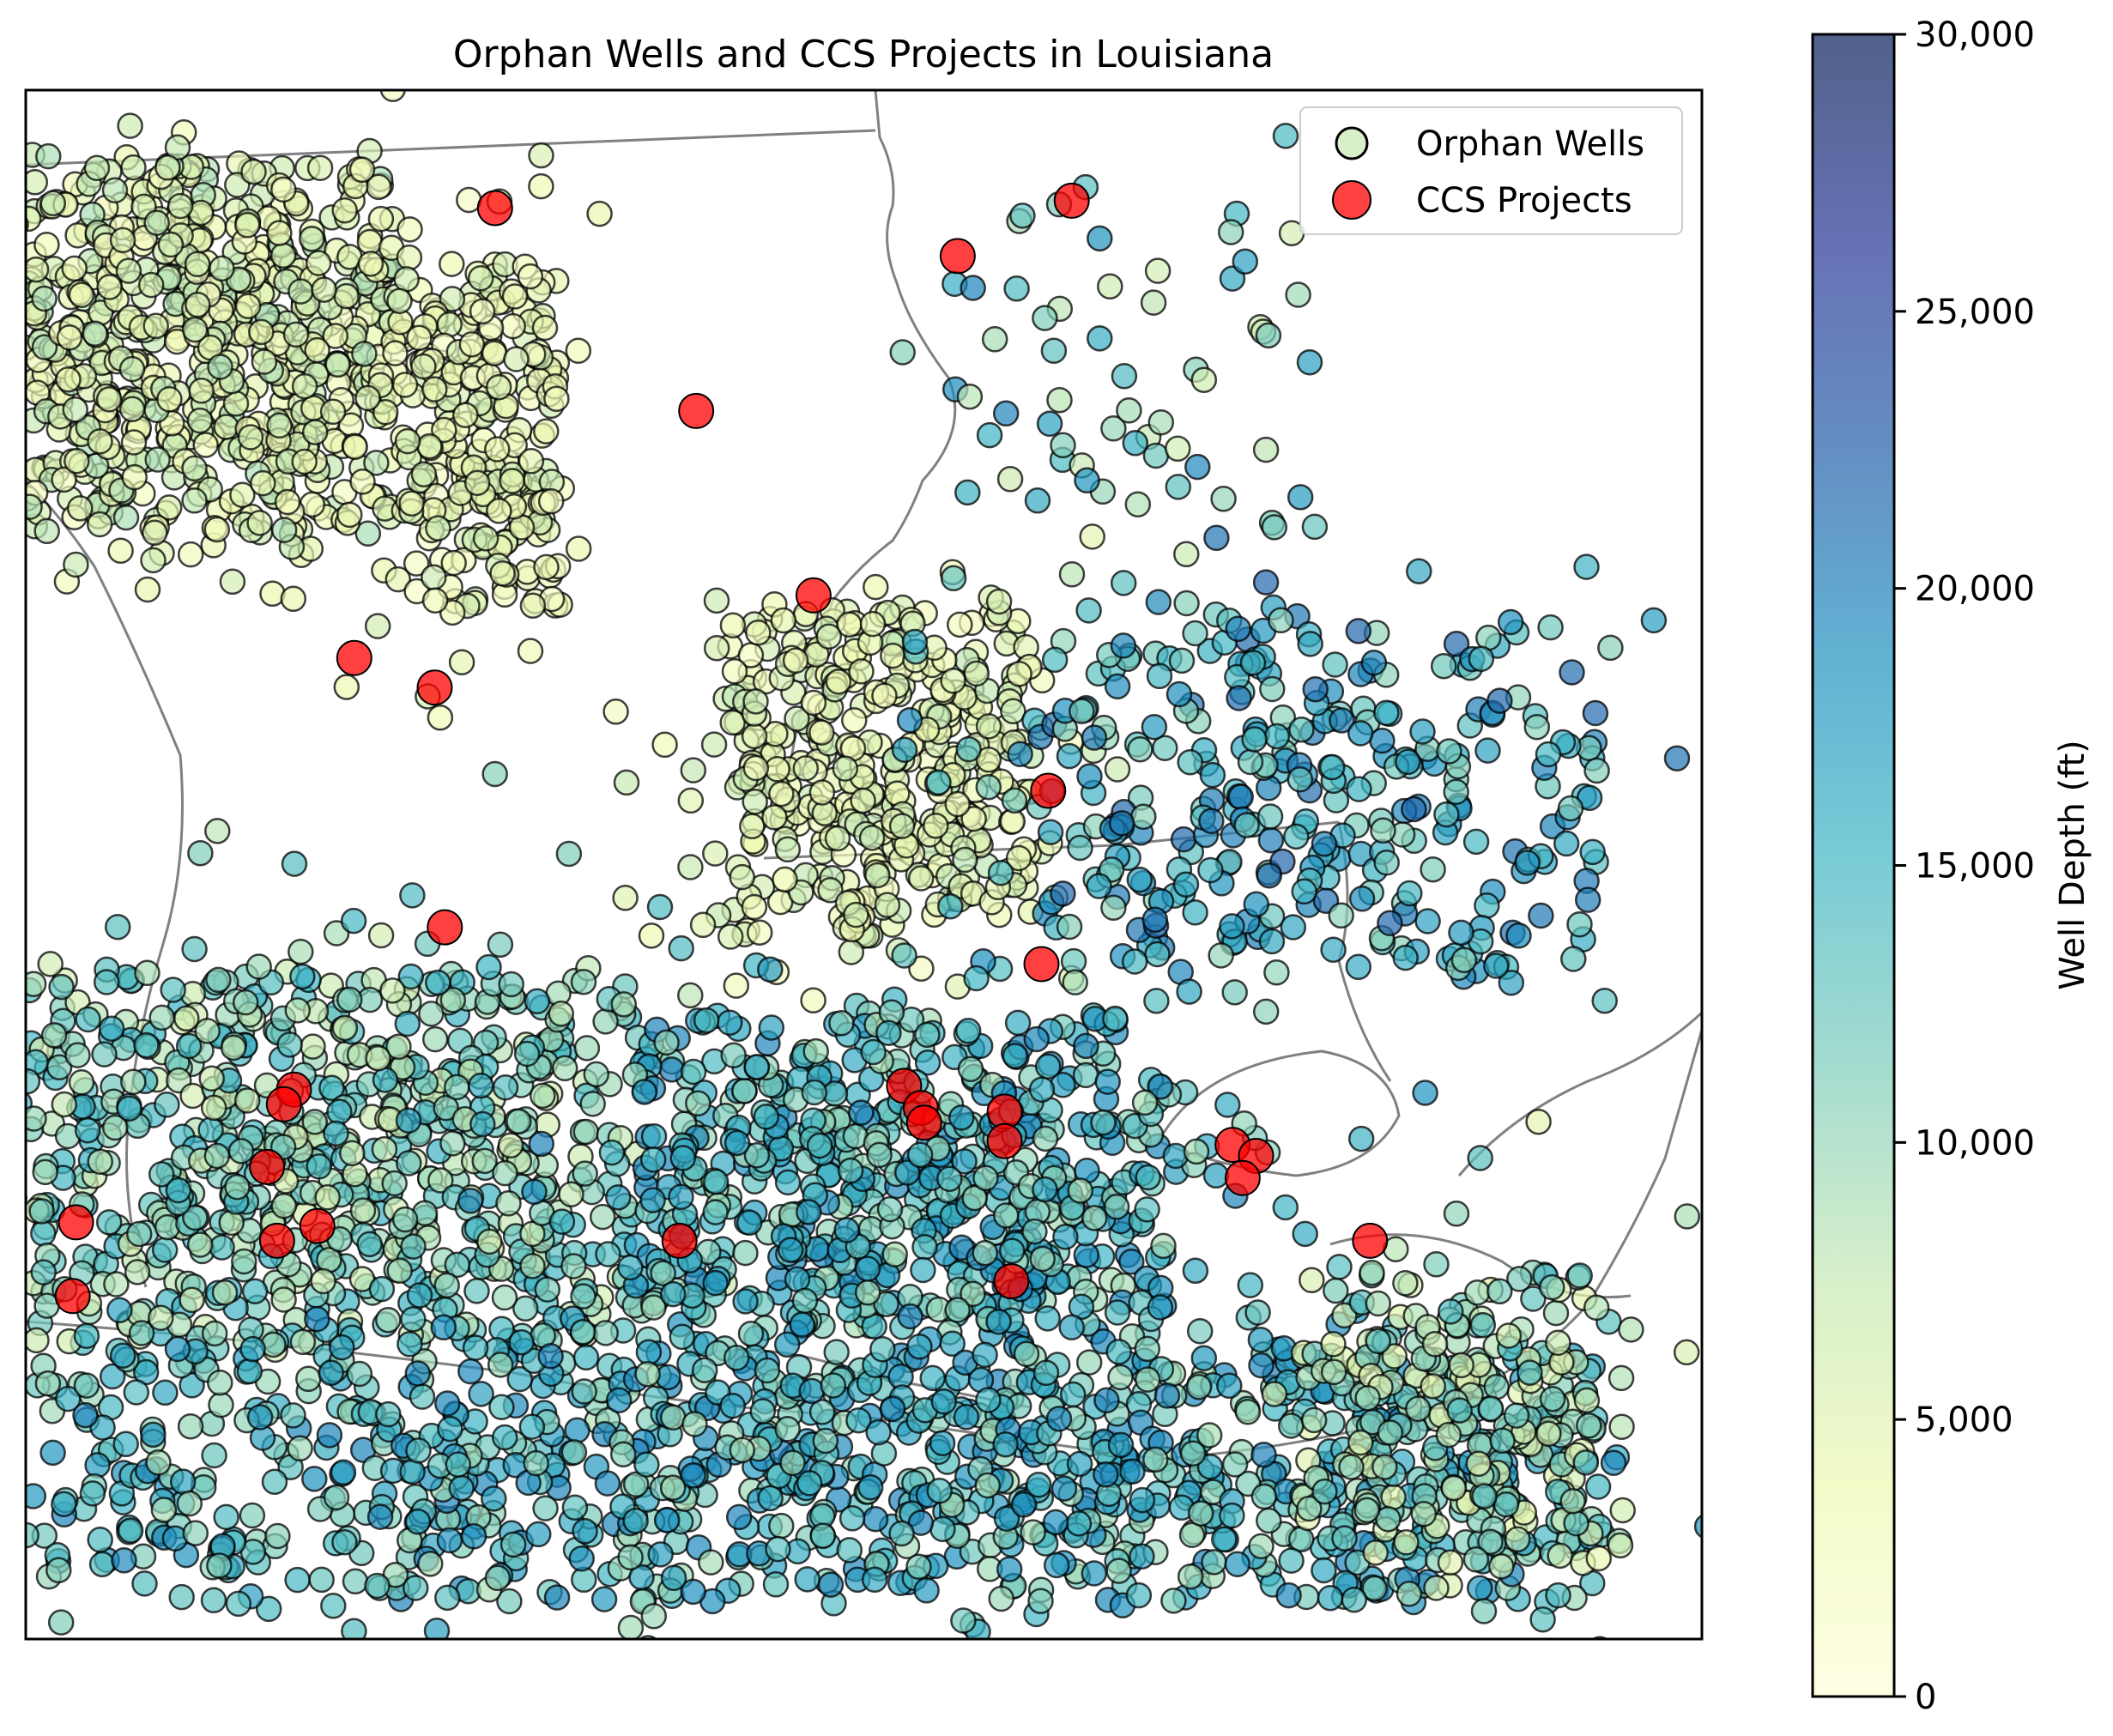 This screenshot has width=2113, height=1736. What do you see at coordinates (2072, 865) in the screenshot?
I see `colorbar-label: Well Depth (ft)` at bounding box center [2072, 865].